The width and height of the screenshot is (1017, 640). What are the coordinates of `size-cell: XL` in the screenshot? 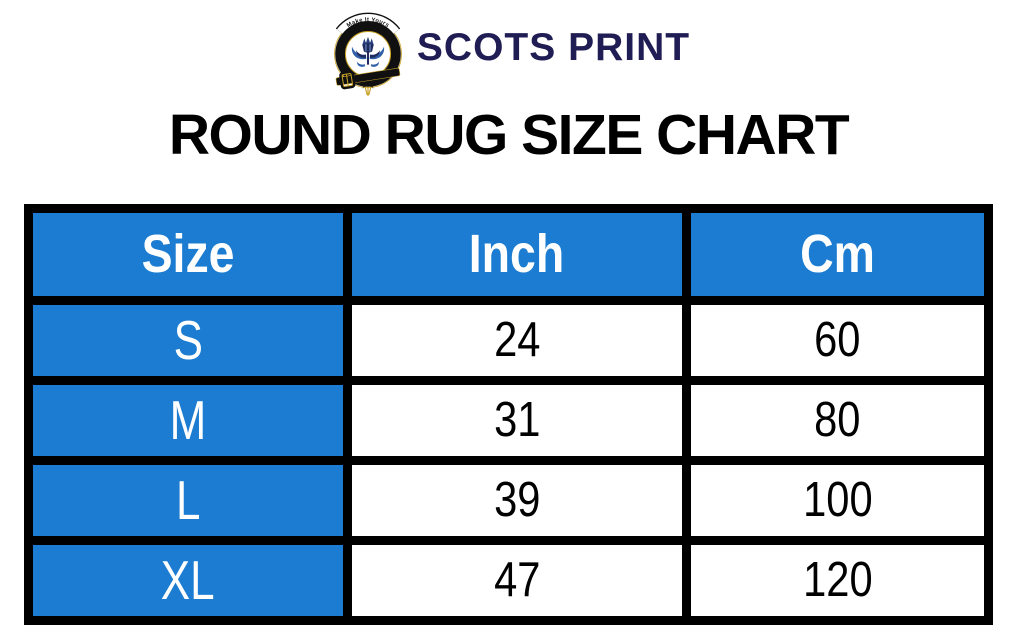 It's located at (188, 580).